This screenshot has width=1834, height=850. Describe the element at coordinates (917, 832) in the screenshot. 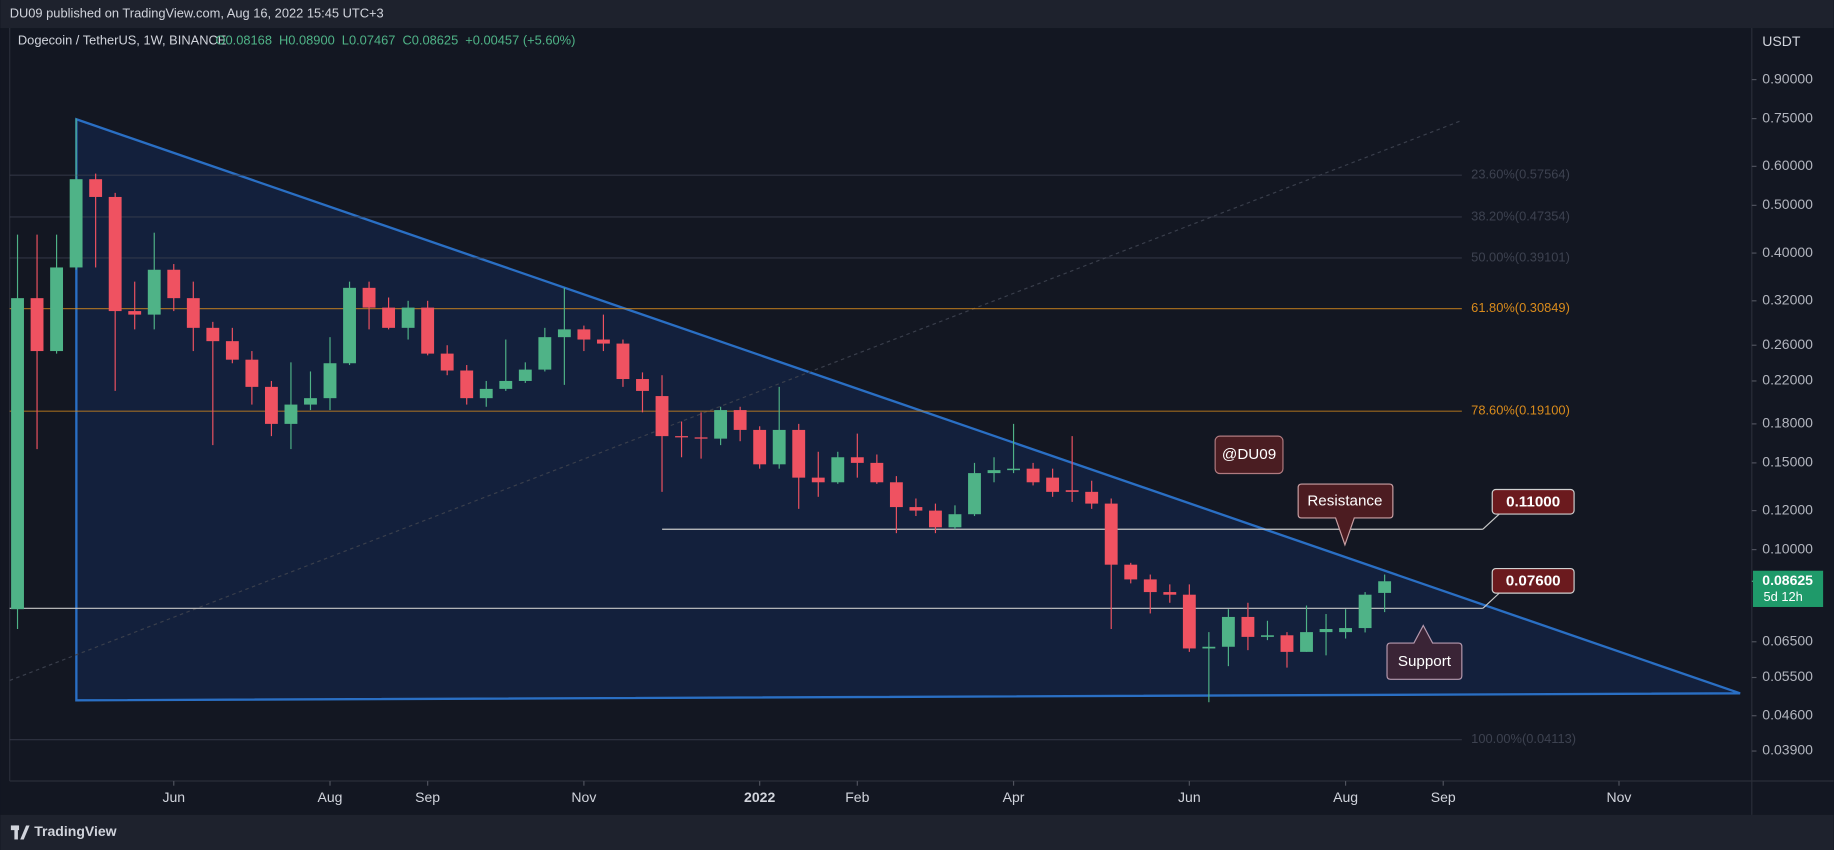

I see `bottom-bar` at that location.